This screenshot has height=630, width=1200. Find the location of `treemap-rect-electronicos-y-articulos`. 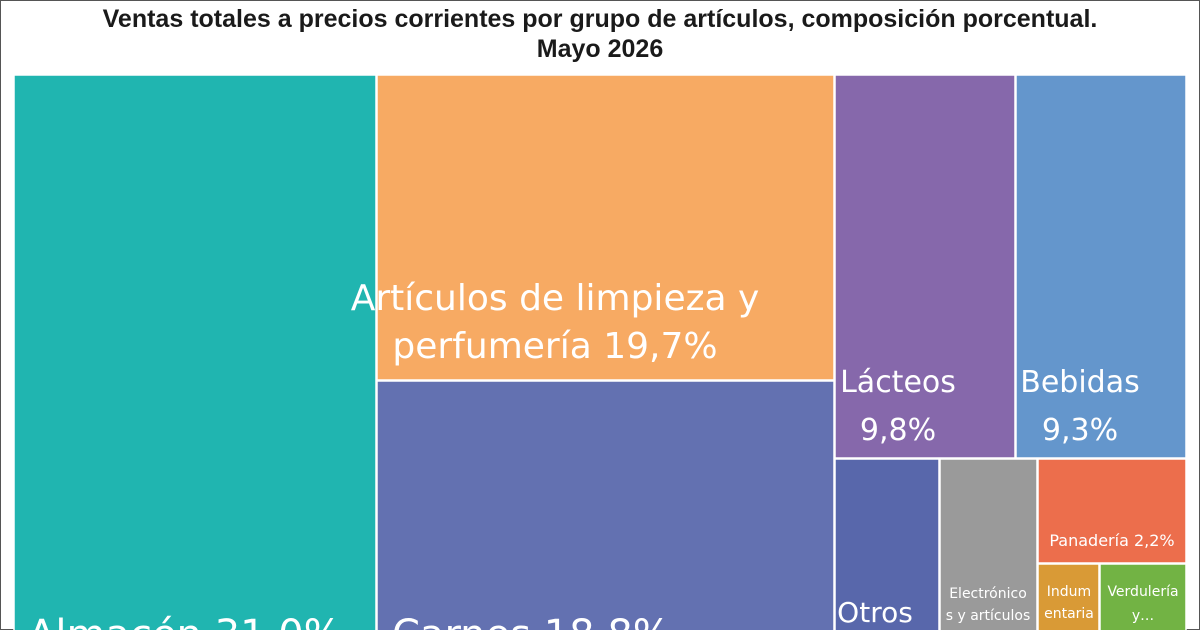

treemap-rect-electronicos-y-articulos is located at coordinates (988, 544).